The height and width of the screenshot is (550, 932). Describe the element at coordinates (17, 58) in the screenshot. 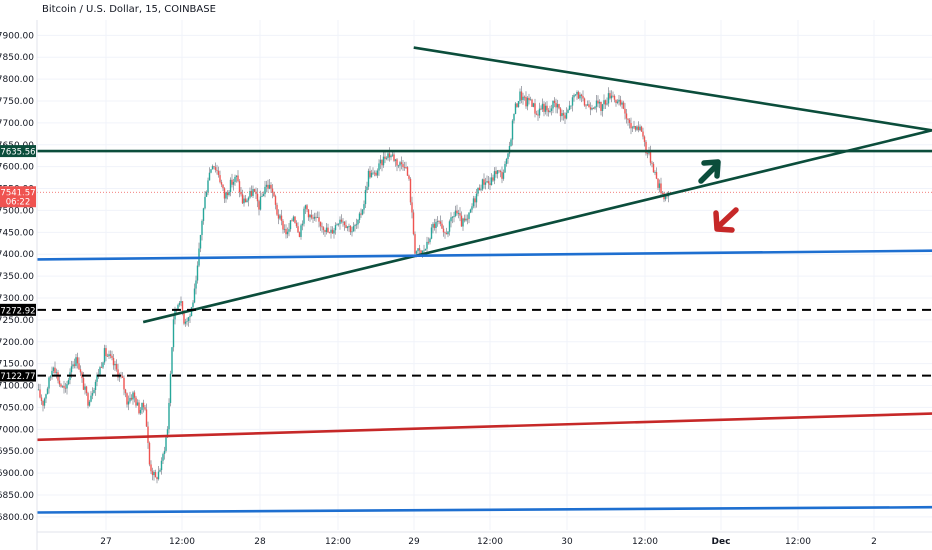

I see `y-tick-label: 7850.00` at that location.